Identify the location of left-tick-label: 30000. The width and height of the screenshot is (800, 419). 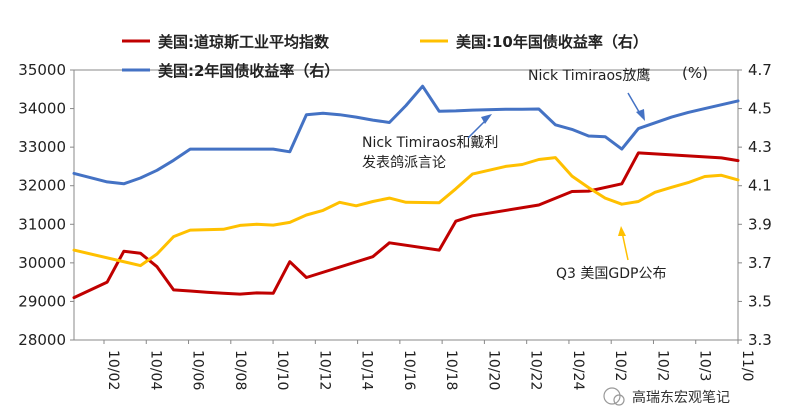
(42, 263).